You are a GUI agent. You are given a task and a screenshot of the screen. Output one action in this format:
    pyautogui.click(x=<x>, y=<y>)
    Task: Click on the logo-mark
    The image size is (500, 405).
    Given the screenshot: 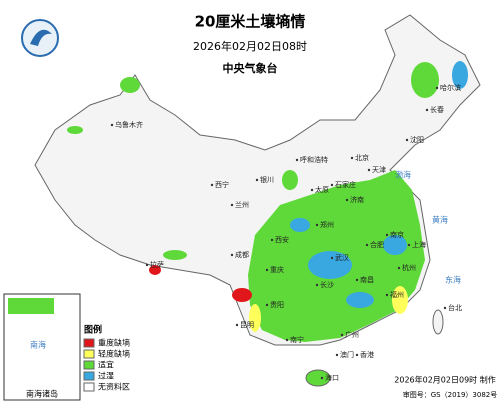 What is the action you would take?
    pyautogui.click(x=41, y=37)
    